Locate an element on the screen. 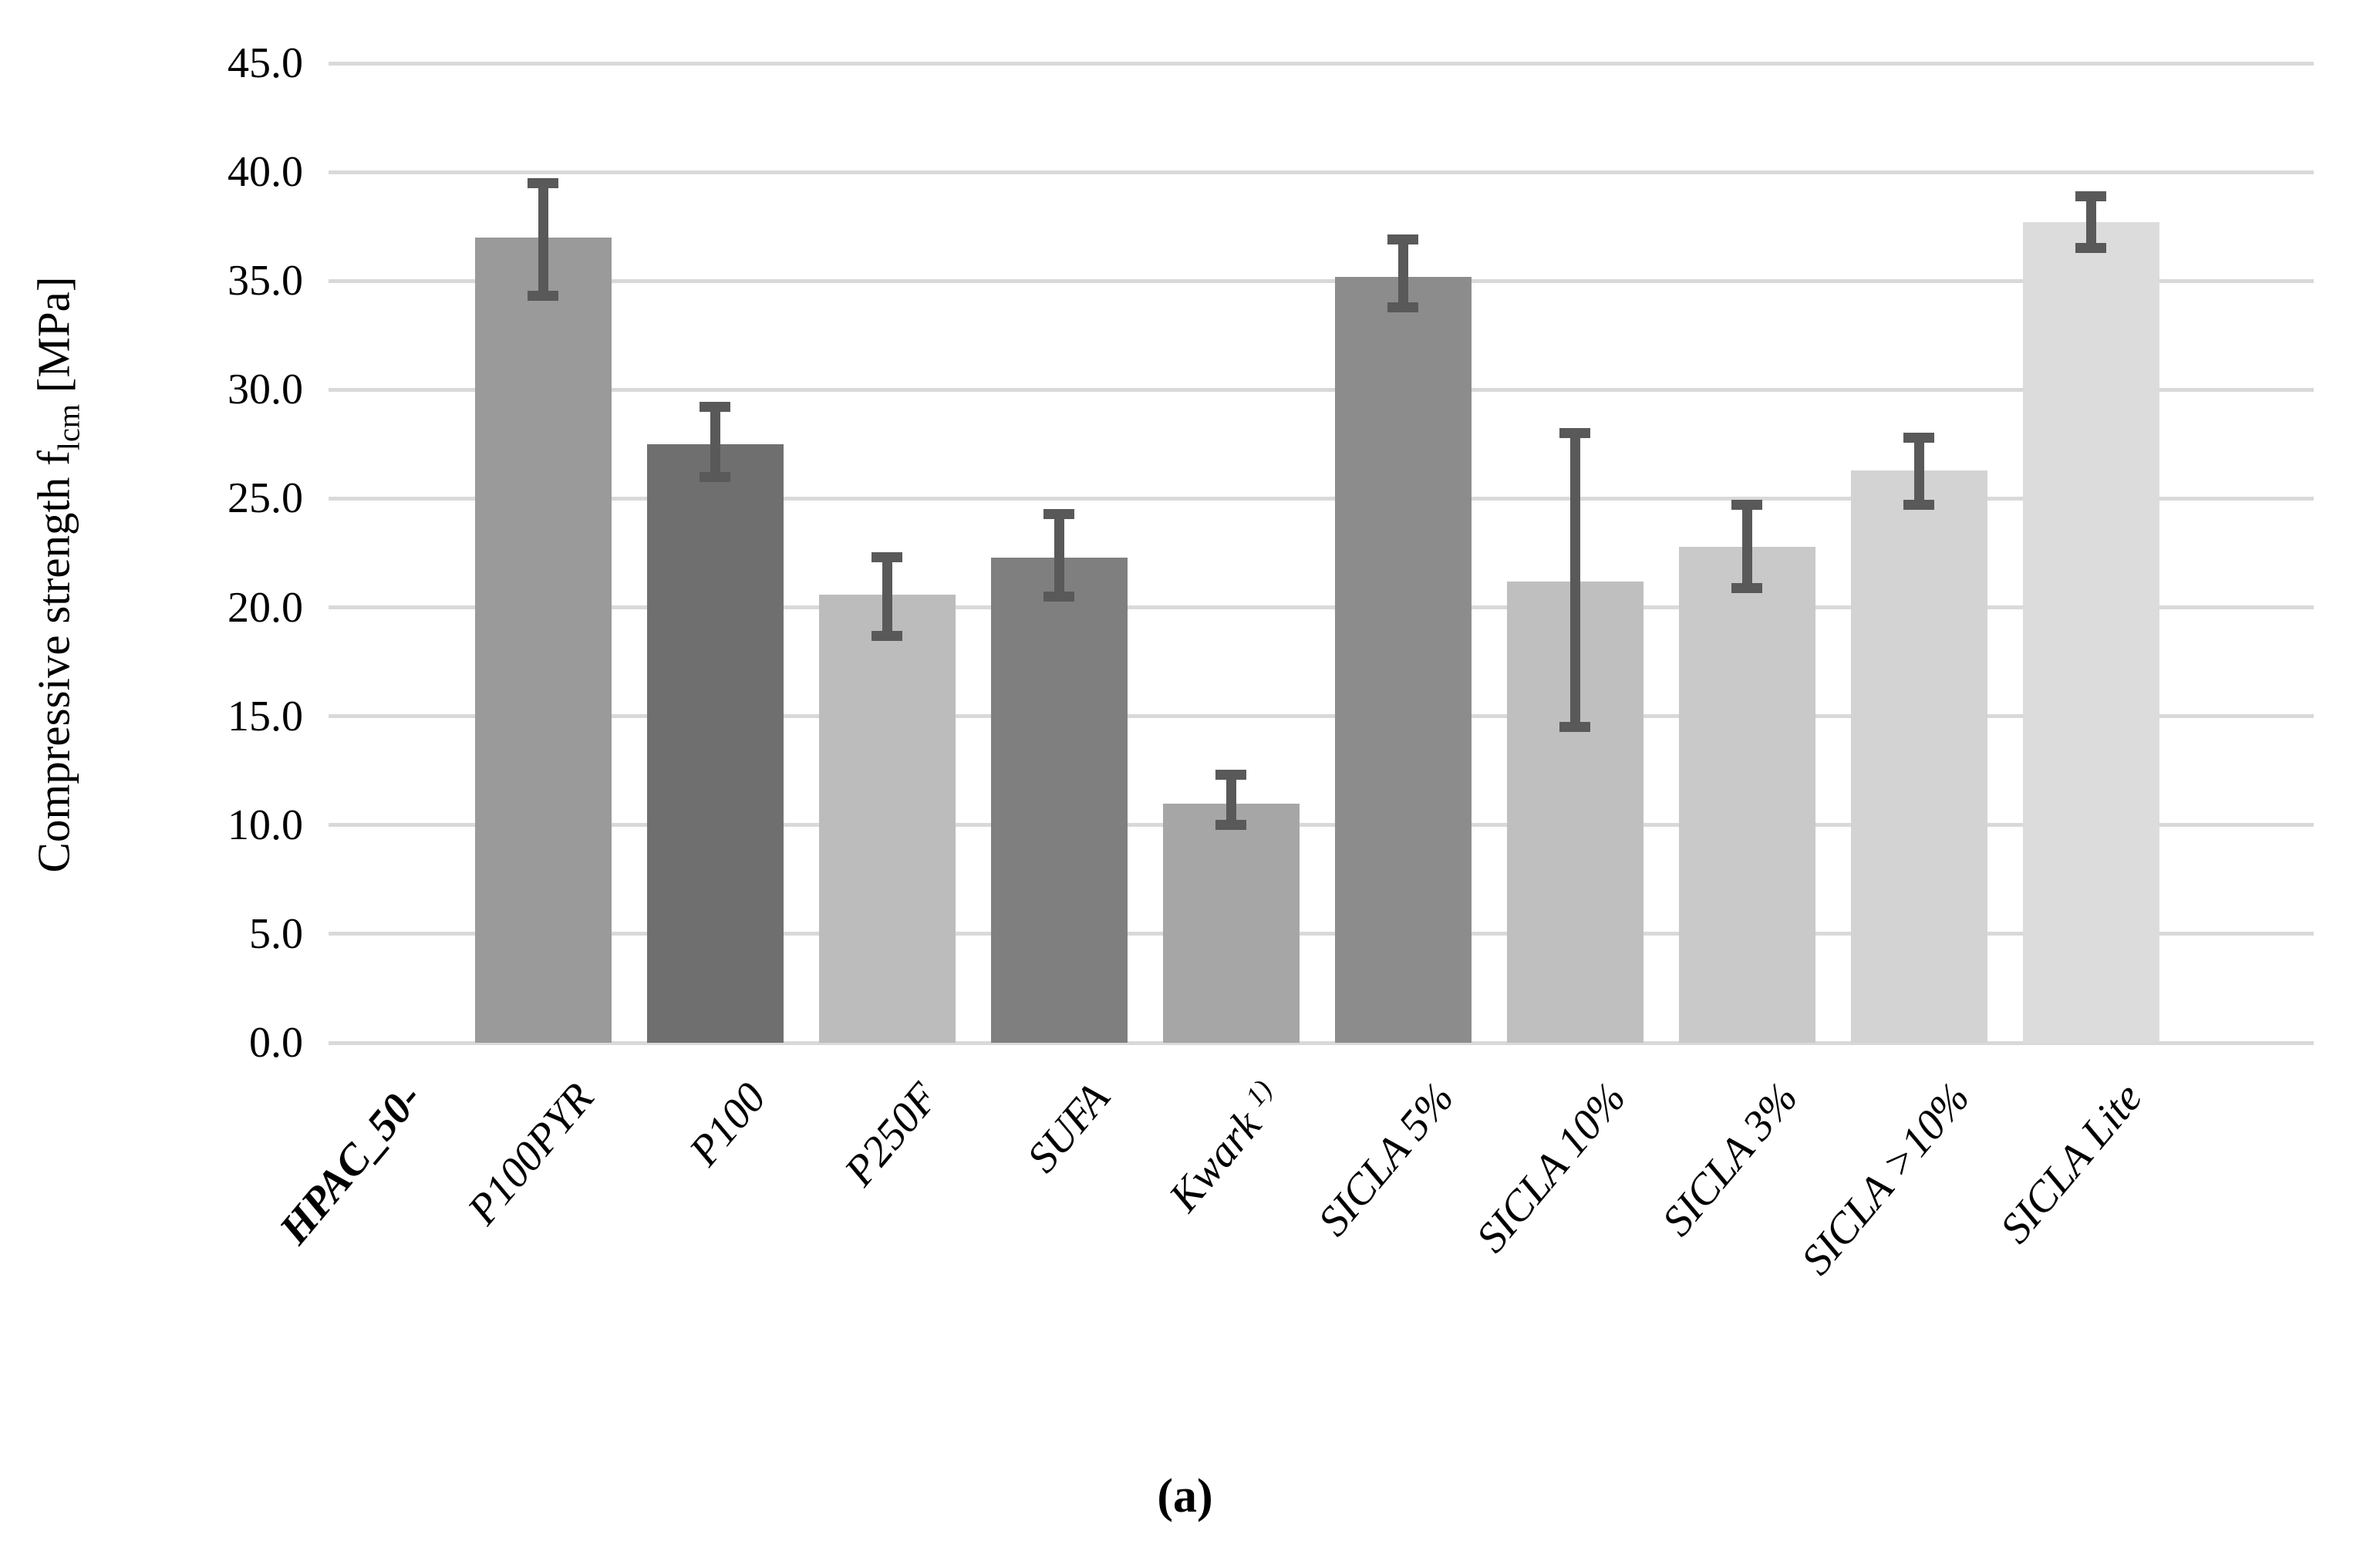 The image size is (2370, 1568). error-bar-top-cap-SICLA Lite is located at coordinates (2090, 196).